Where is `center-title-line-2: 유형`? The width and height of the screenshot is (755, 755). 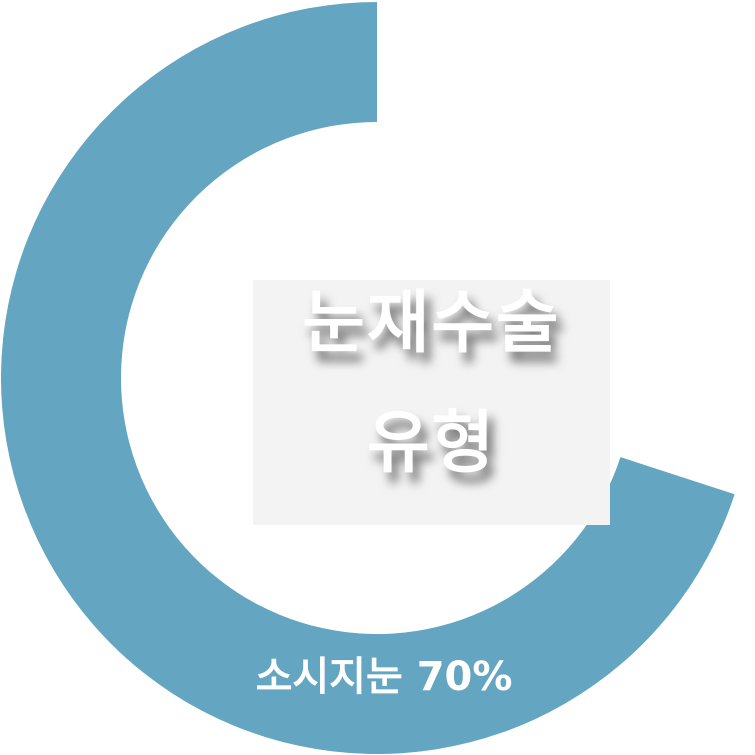
center-title-line-2: 유형 is located at coordinates (431, 443).